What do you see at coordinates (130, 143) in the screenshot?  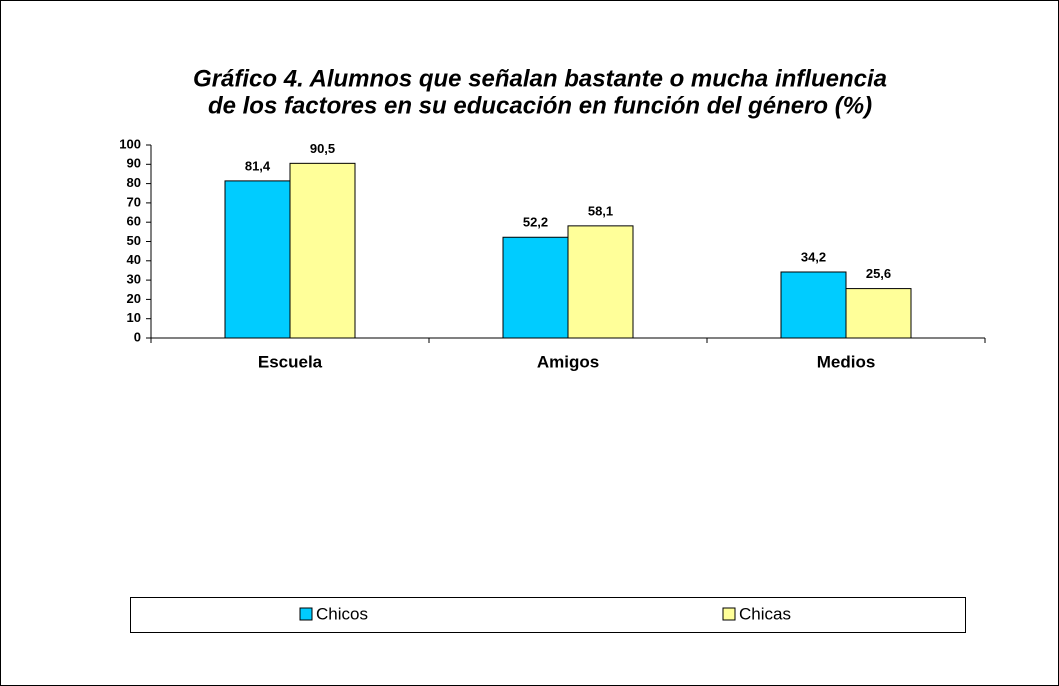 I see `y-tick-label: 100` at bounding box center [130, 143].